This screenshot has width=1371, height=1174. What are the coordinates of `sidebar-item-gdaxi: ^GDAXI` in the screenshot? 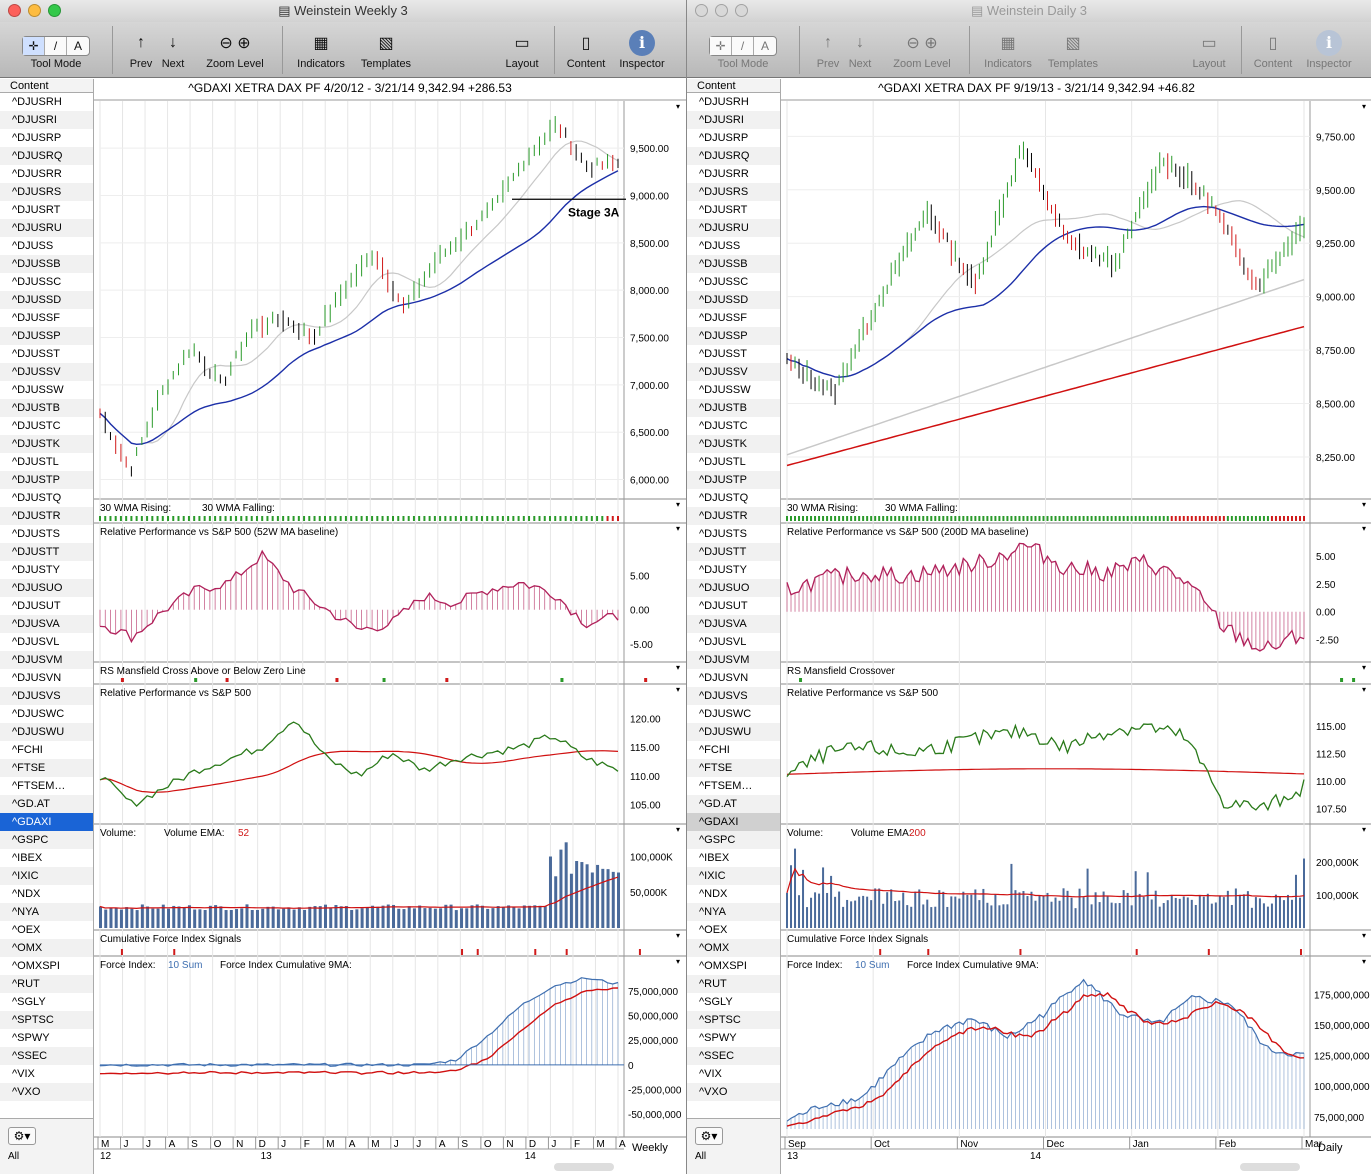 It's located at (733, 822).